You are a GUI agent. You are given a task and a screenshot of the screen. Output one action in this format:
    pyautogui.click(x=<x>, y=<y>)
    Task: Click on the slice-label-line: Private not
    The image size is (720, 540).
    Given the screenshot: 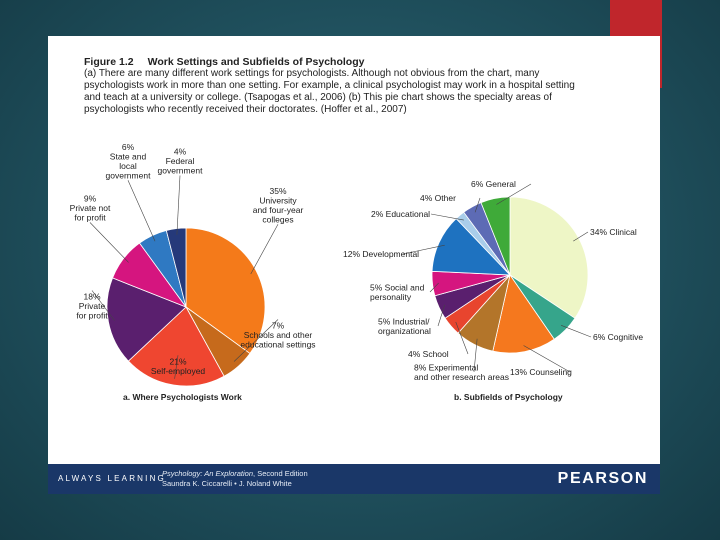 What is the action you would take?
    pyautogui.click(x=90, y=208)
    